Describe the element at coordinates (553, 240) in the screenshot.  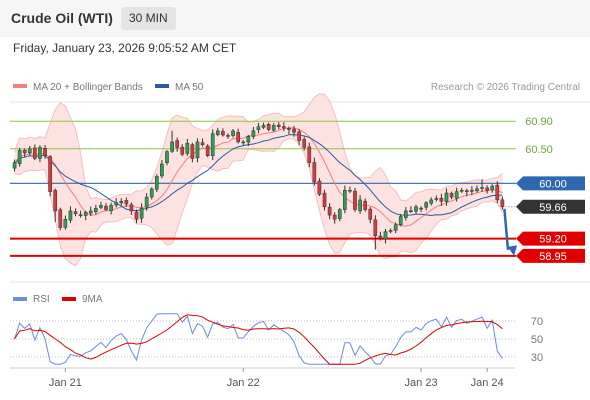
I see `level-59-20-label: 59.20` at that location.